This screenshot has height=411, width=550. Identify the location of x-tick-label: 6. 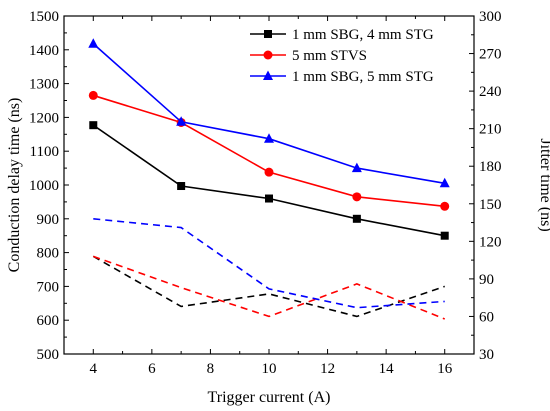
(152, 369).